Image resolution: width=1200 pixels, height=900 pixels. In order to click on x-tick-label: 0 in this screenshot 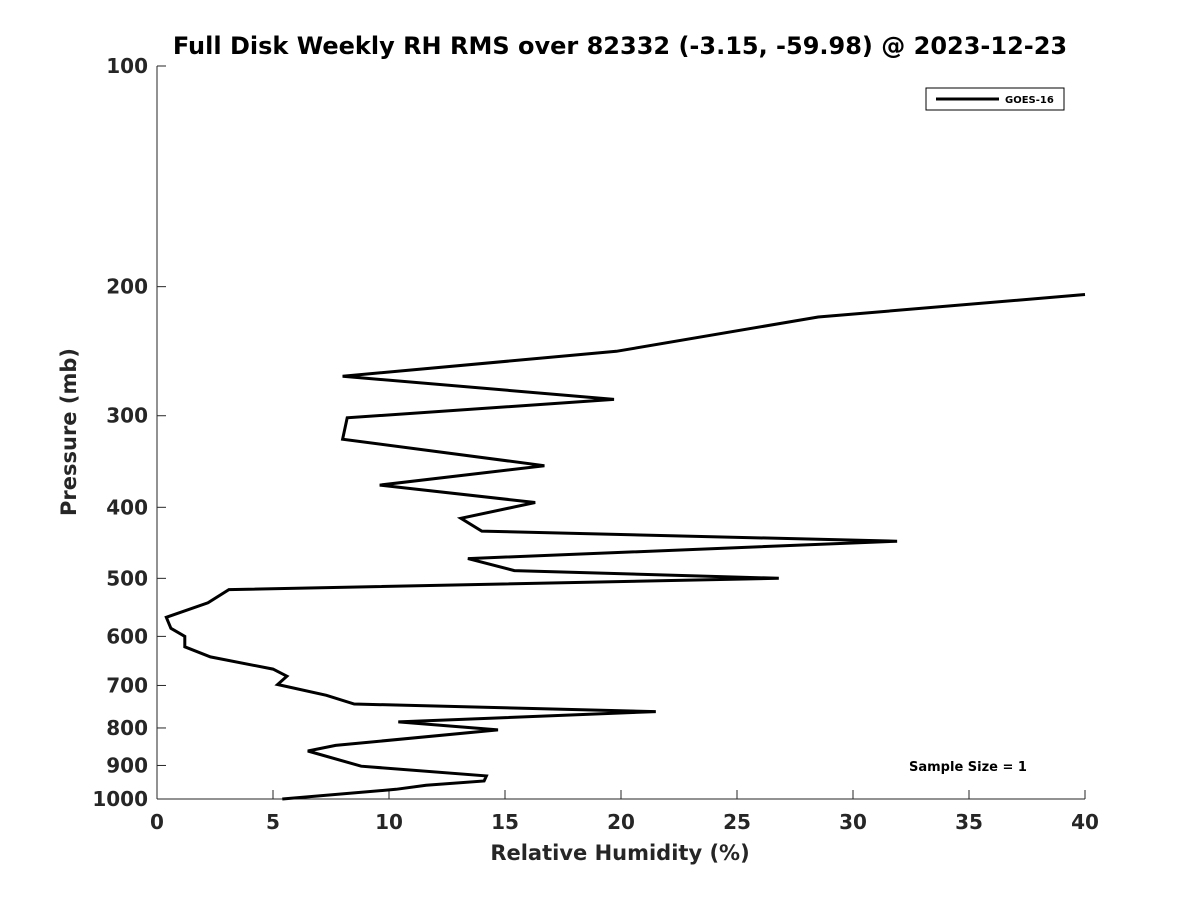, I will do `click(157, 822)`.